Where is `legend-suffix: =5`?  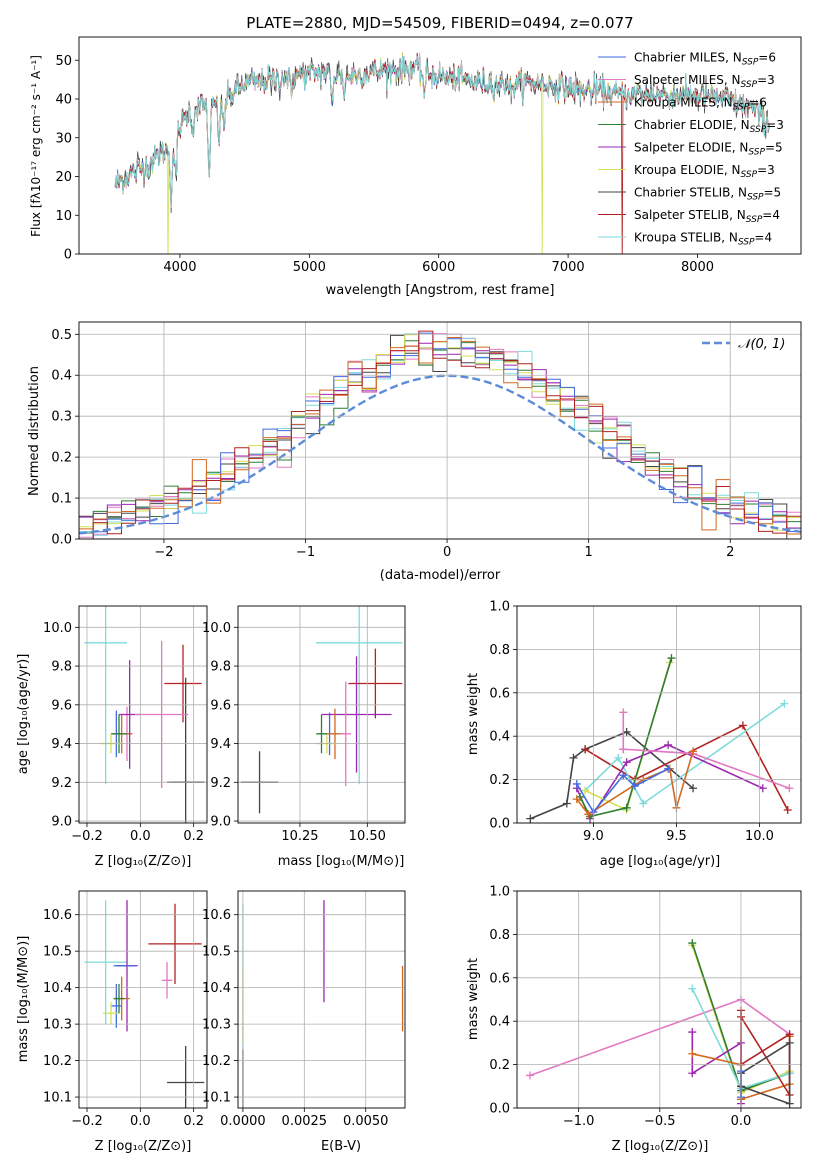 legend-suffix: =5 is located at coordinates (774, 148).